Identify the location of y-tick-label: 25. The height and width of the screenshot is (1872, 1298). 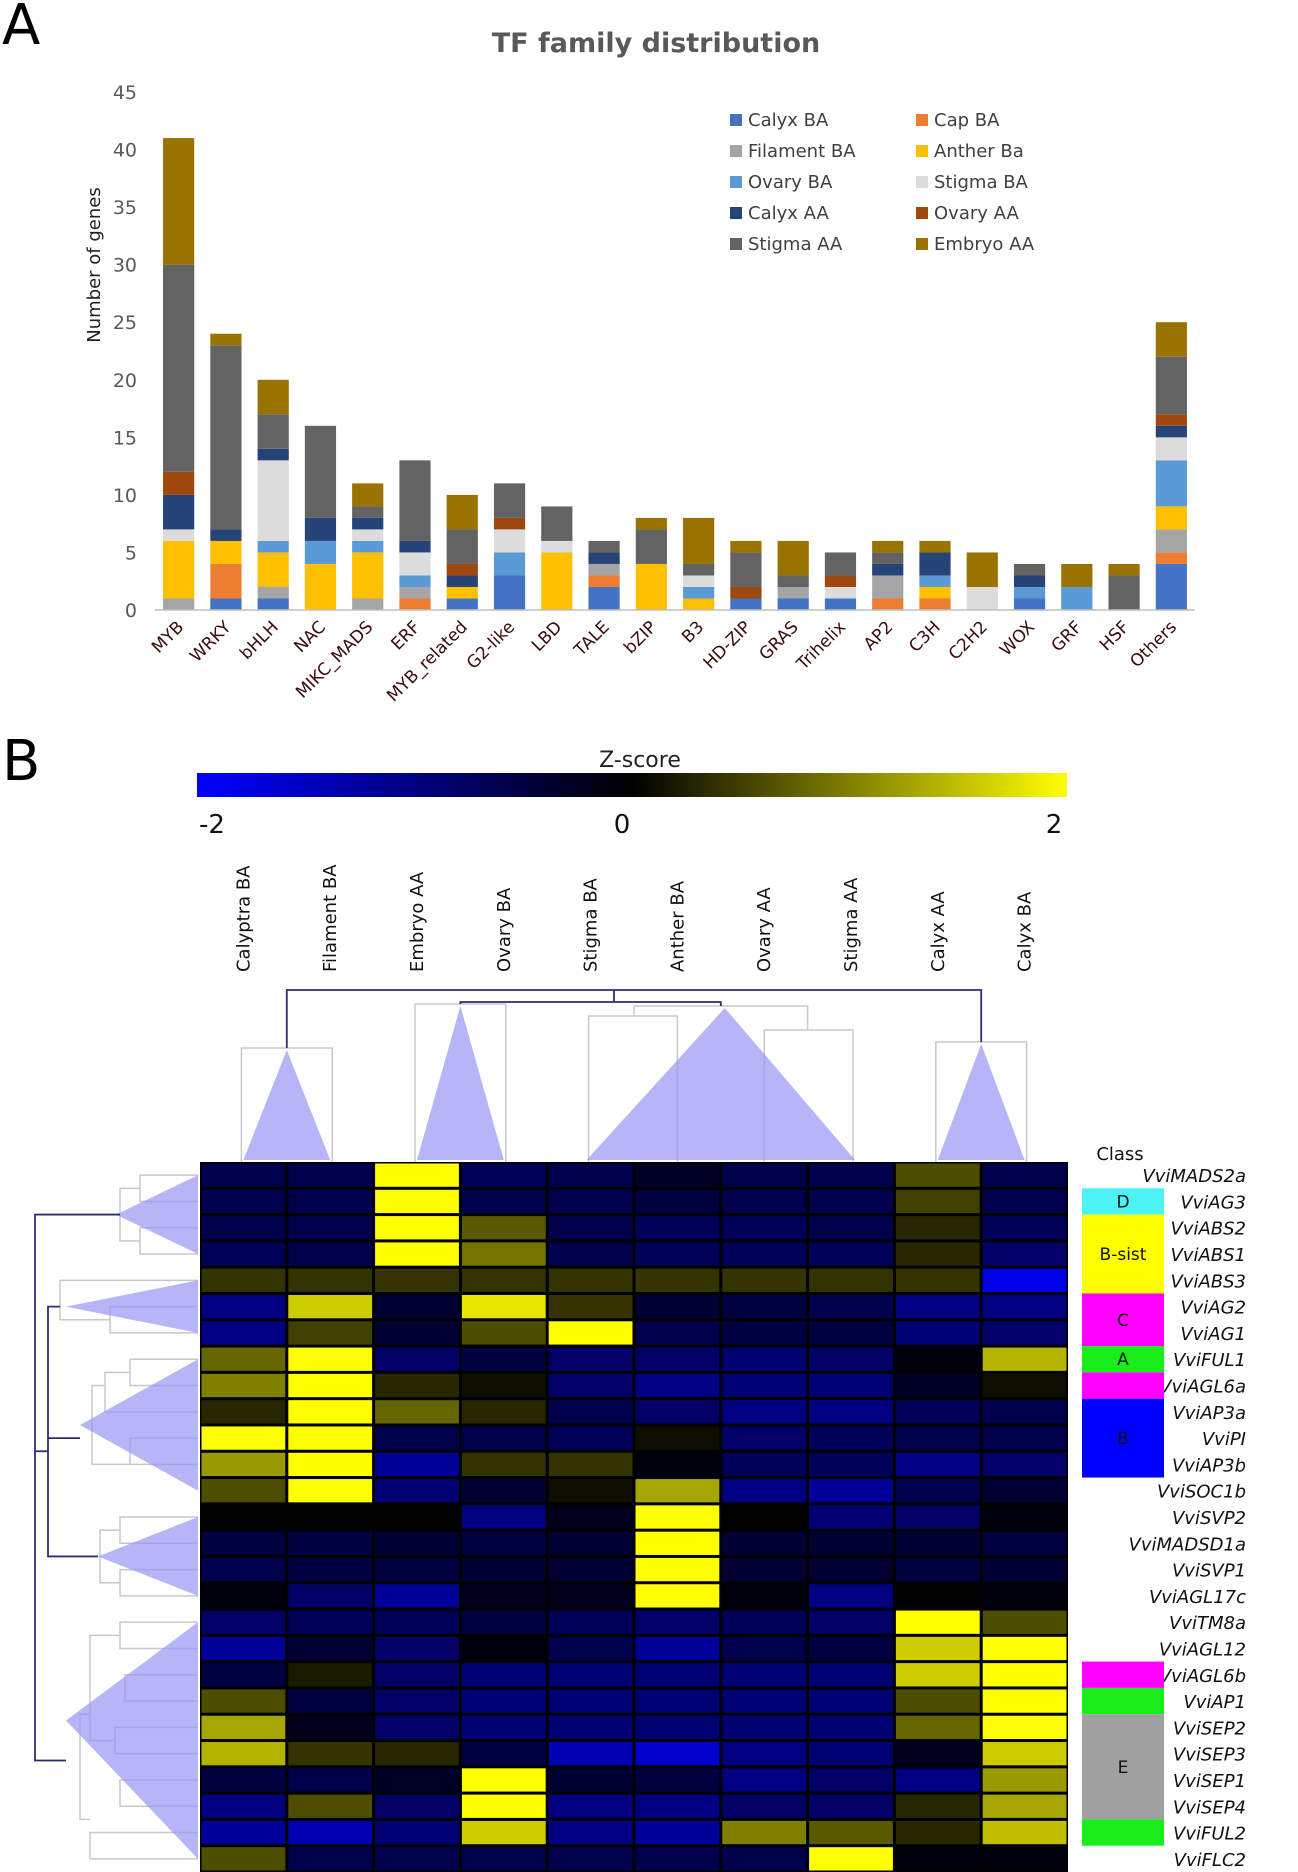
(125, 323).